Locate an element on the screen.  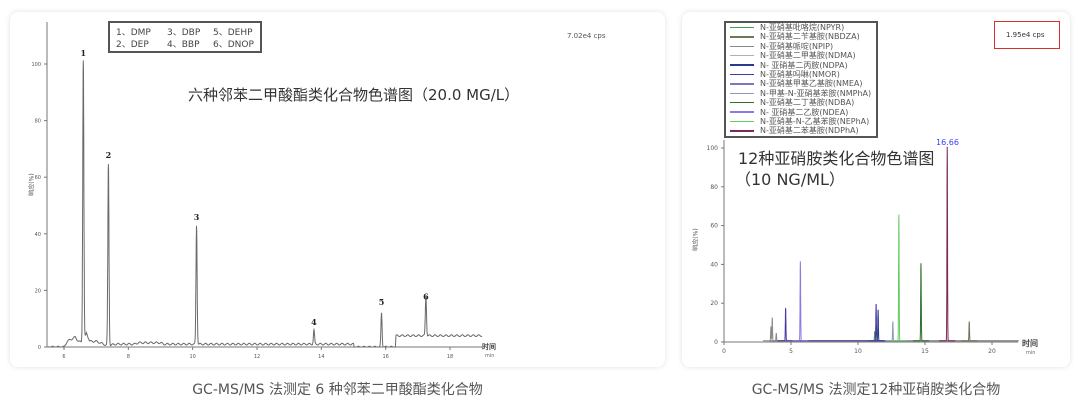
nitrosamine-apex-label: 16.66 is located at coordinates (947, 142).